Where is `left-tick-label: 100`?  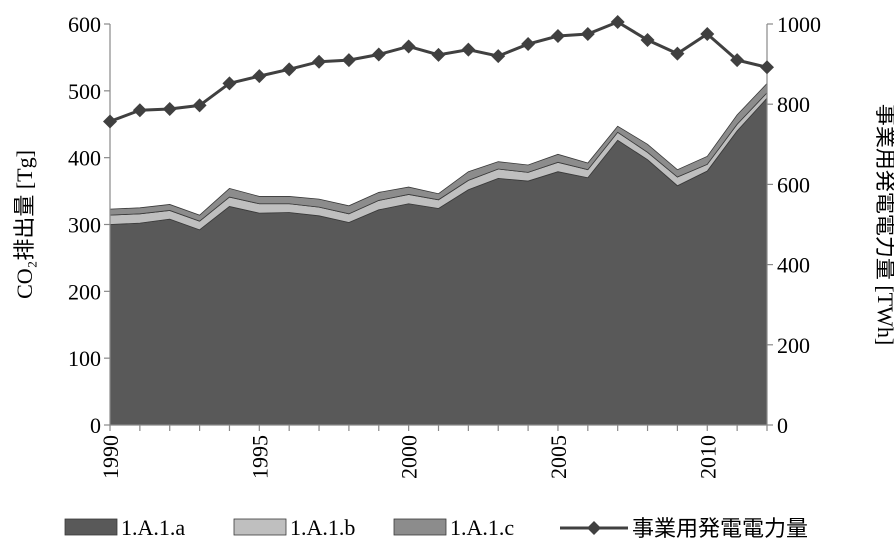 left-tick-label: 100 is located at coordinates (84, 358).